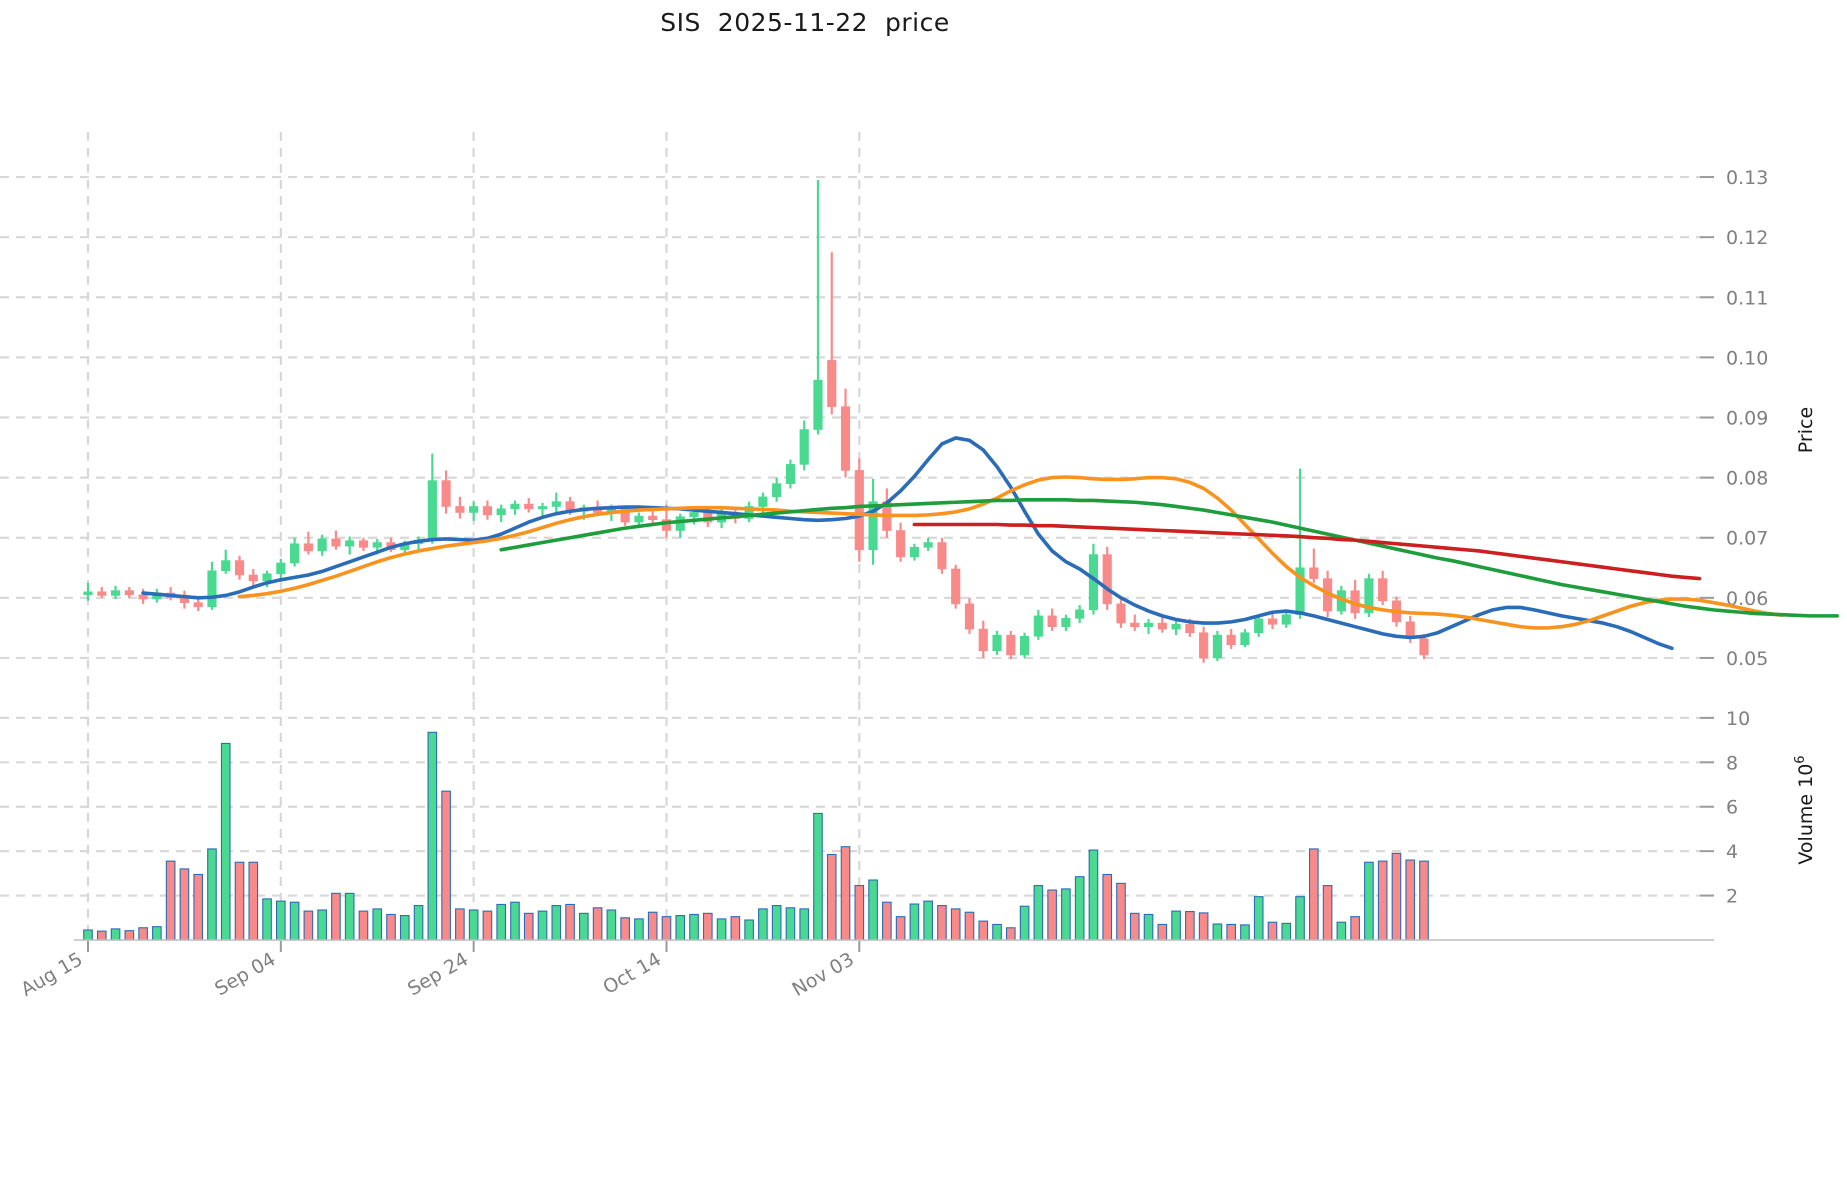  Describe the element at coordinates (1307, 551) in the screenshot. I see `ma-red-line` at that location.